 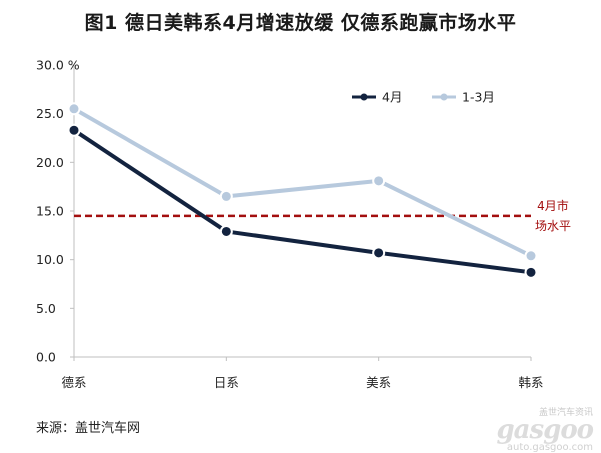 What do you see at coordinates (565, 413) in the screenshot?
I see `watermark-sub: 盖世汽车资讯` at bounding box center [565, 413].